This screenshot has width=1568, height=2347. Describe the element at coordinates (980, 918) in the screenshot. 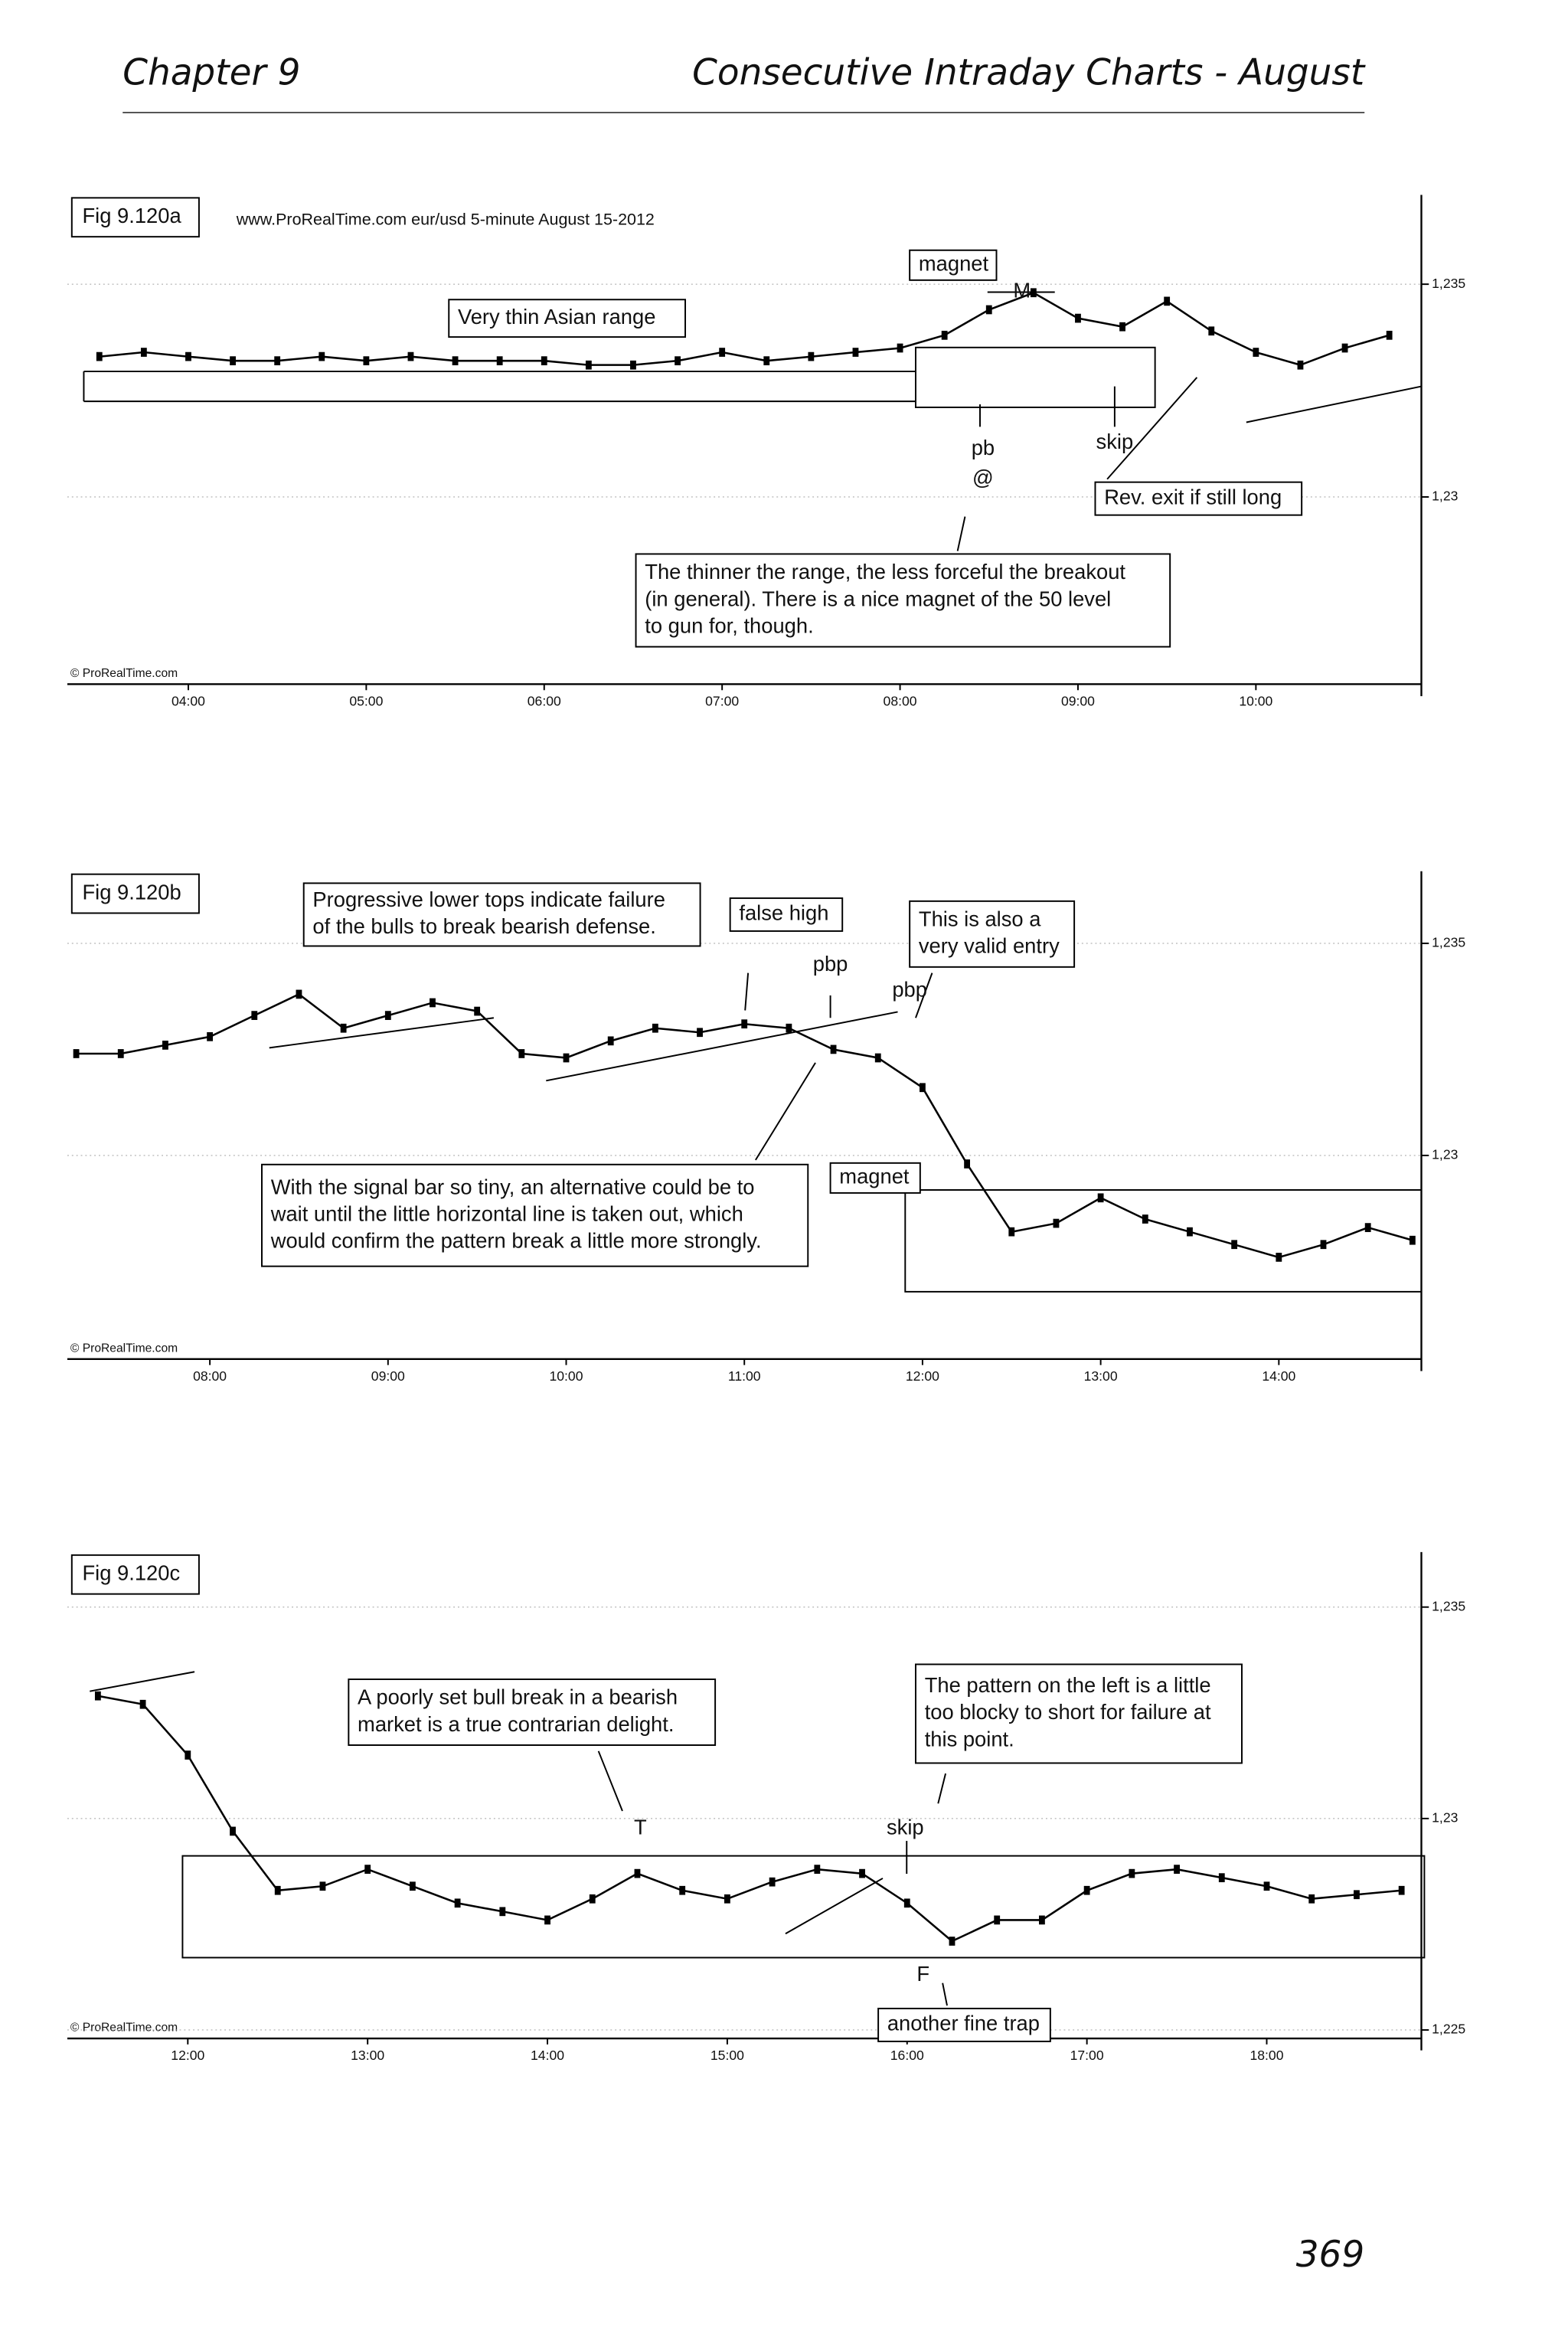

I see `annotation-text: This is also a` at that location.